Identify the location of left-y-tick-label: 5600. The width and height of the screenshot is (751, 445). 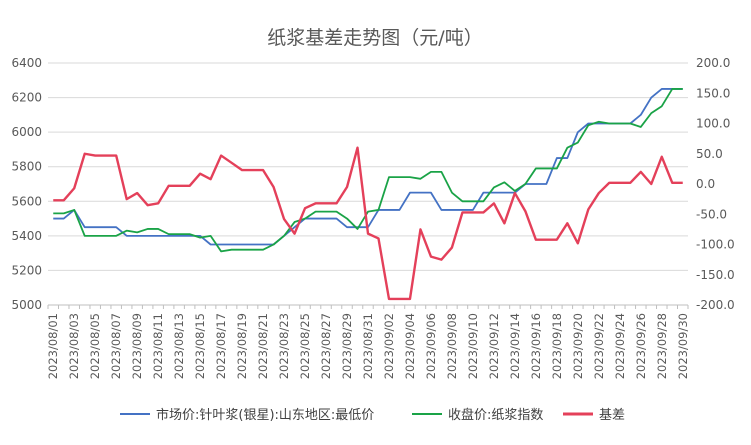
(26, 201).